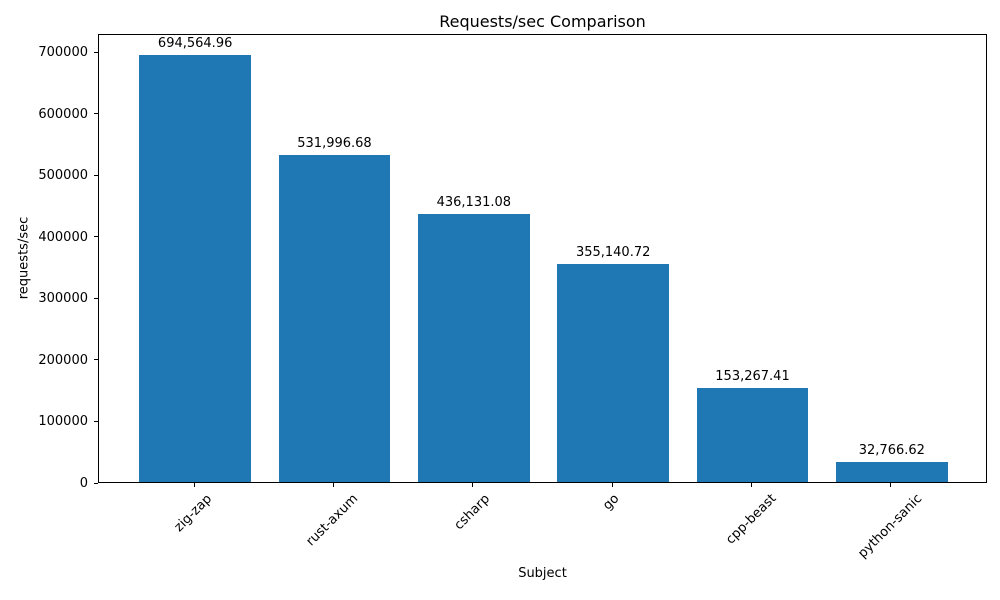 The image size is (1000, 600). I want to click on y-tick-label: 100000, so click(63, 422).